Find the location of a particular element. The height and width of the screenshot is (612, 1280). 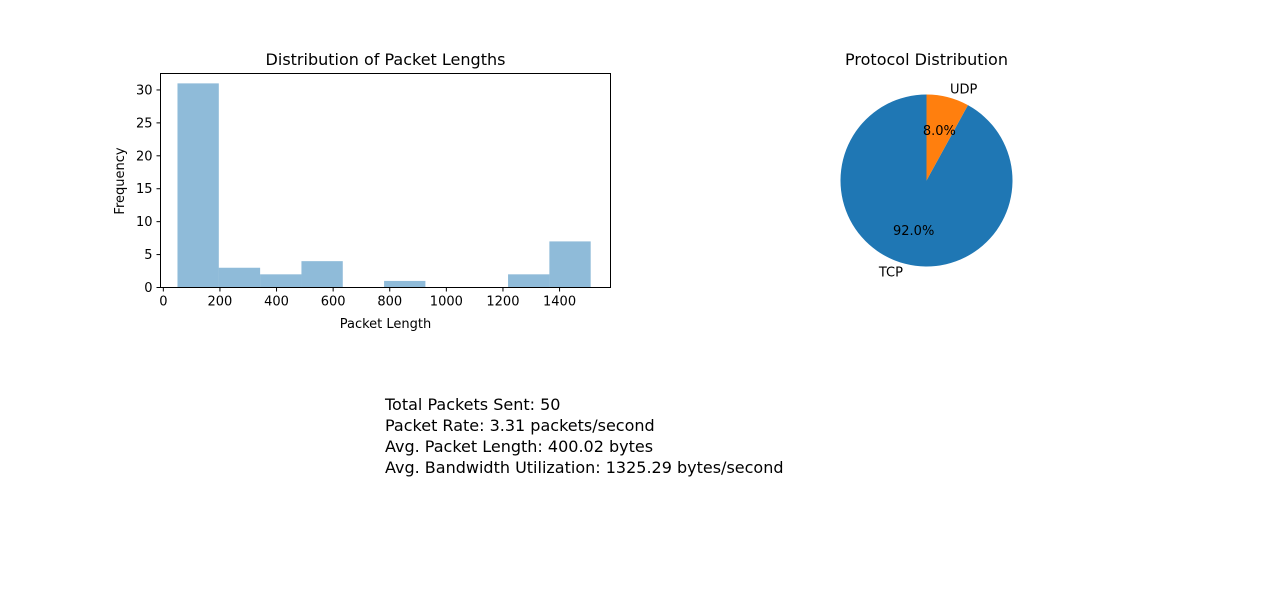

y-tick-label: 5 is located at coordinates (148, 255).